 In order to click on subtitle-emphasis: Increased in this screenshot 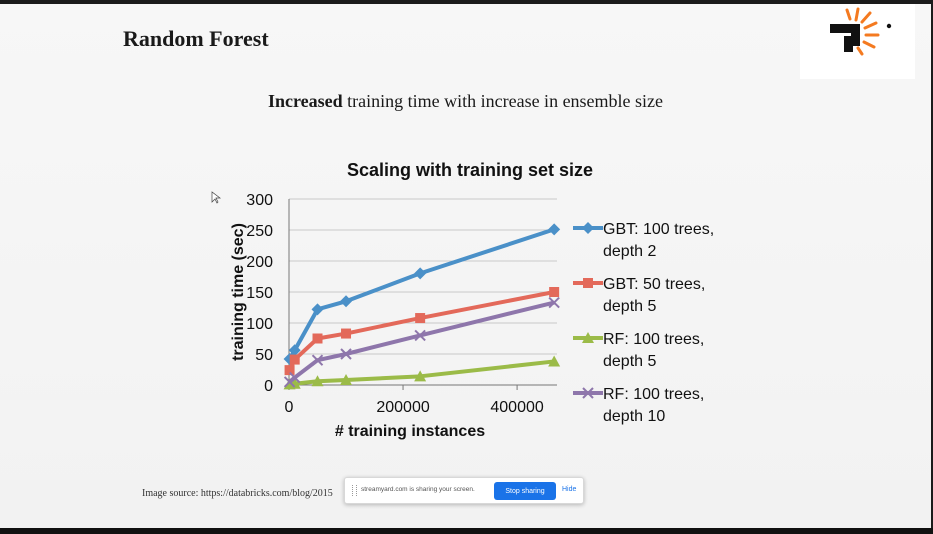, I will do `click(305, 101)`.